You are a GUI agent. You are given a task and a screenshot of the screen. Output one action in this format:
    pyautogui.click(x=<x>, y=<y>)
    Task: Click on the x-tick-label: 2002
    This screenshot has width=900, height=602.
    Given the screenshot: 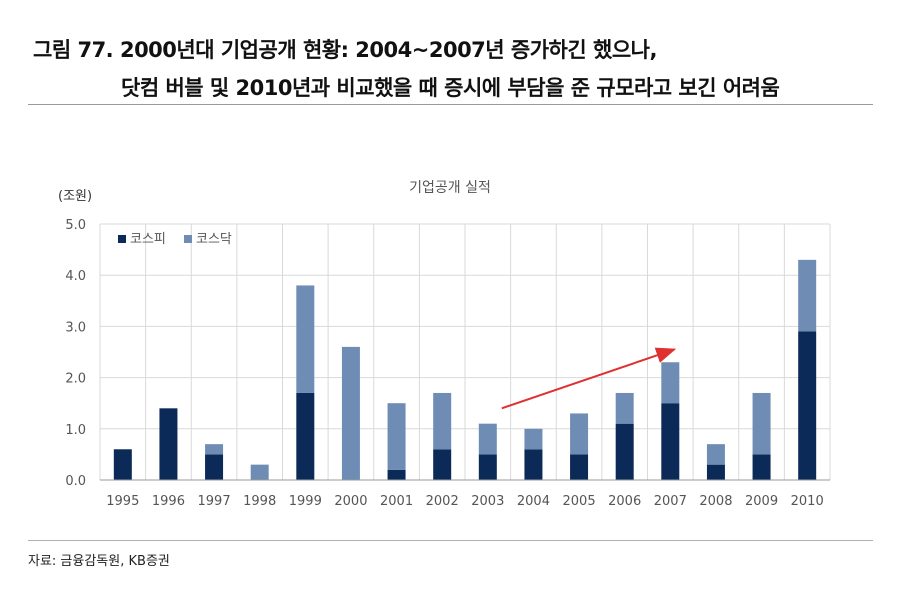 What is the action you would take?
    pyautogui.click(x=442, y=501)
    